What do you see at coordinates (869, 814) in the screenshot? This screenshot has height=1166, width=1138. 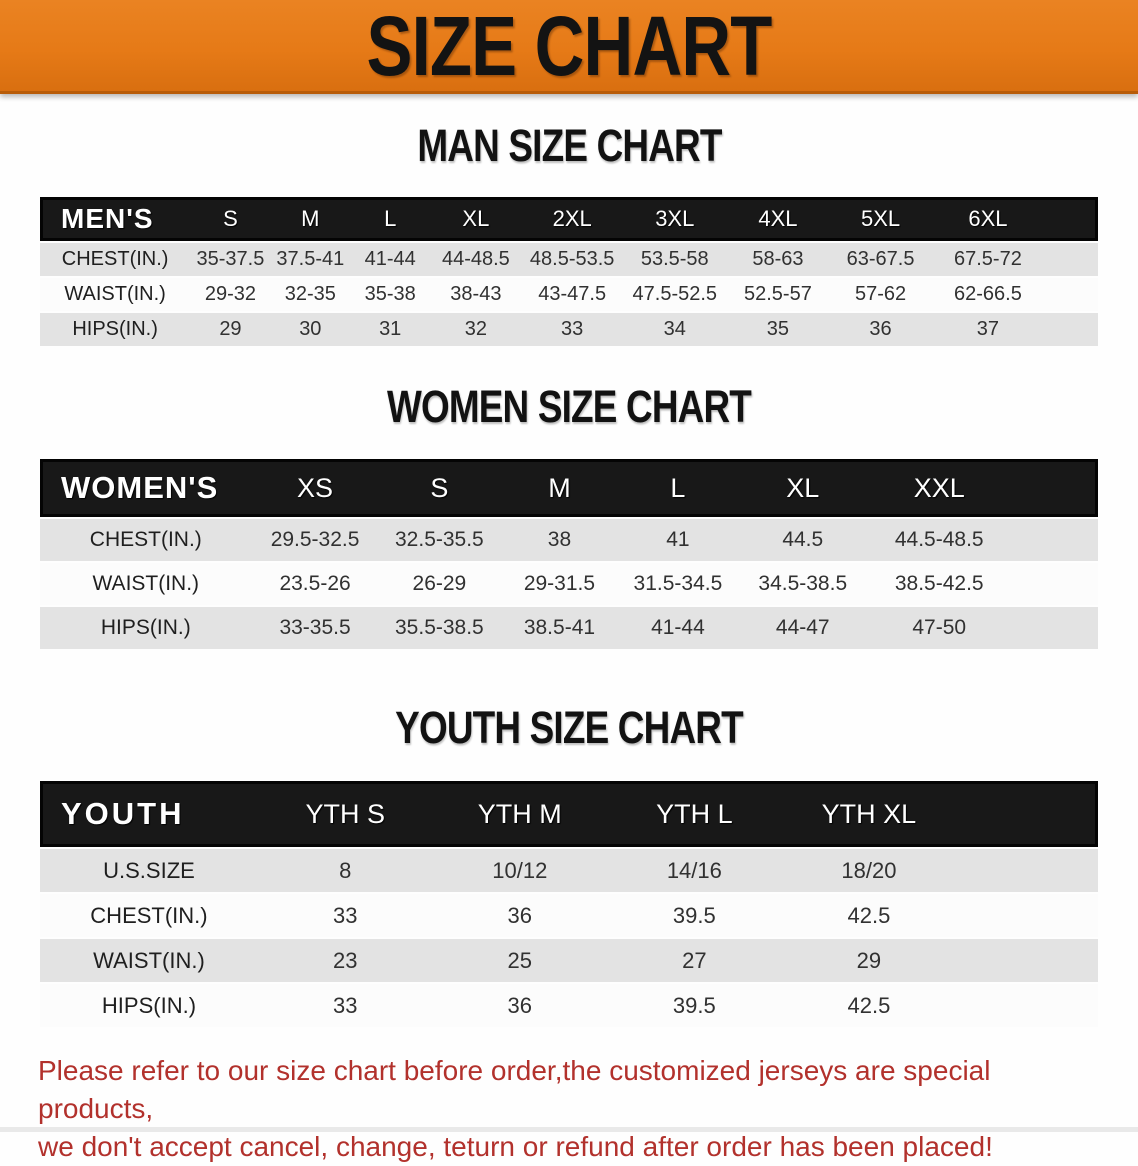 I see `column-header: YTH XL` at bounding box center [869, 814].